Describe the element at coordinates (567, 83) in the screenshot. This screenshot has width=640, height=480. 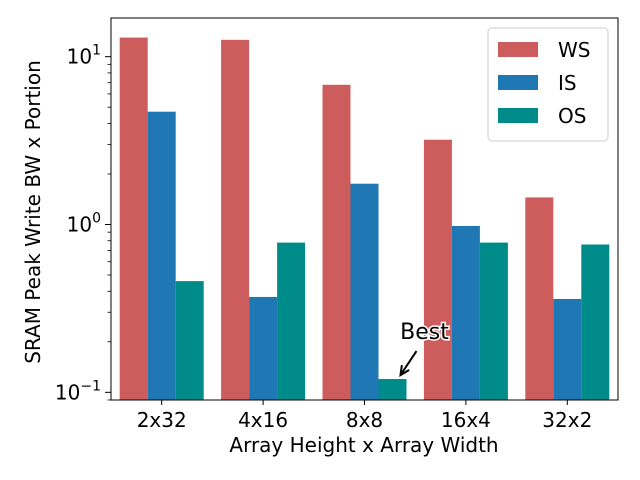
I see `legend-label-is: IS` at that location.